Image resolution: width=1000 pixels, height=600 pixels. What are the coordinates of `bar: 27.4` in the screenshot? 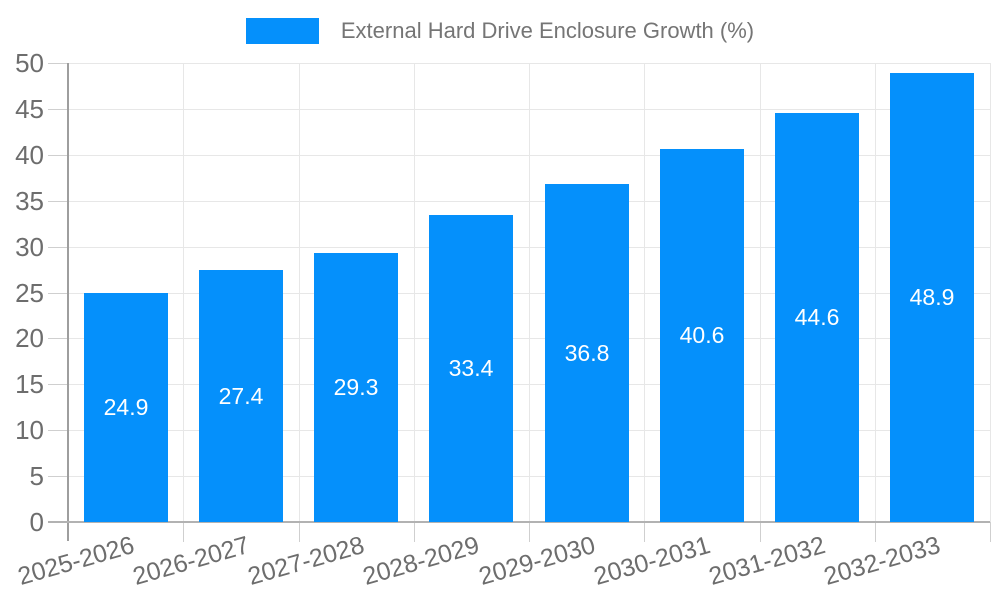 It's located at (241, 396).